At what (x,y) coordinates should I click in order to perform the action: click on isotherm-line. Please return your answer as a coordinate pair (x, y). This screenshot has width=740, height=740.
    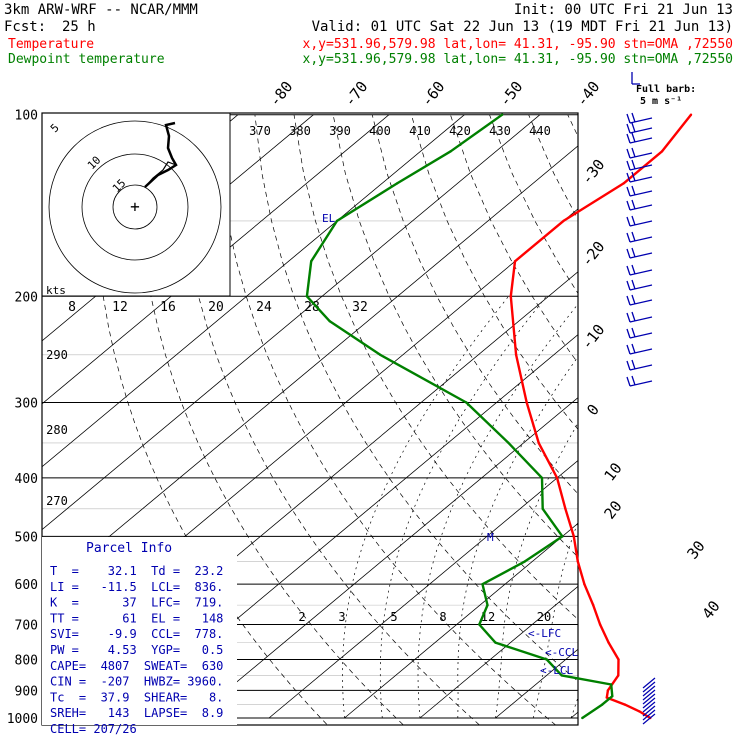
    Looking at the image, I should click on (498, 652).